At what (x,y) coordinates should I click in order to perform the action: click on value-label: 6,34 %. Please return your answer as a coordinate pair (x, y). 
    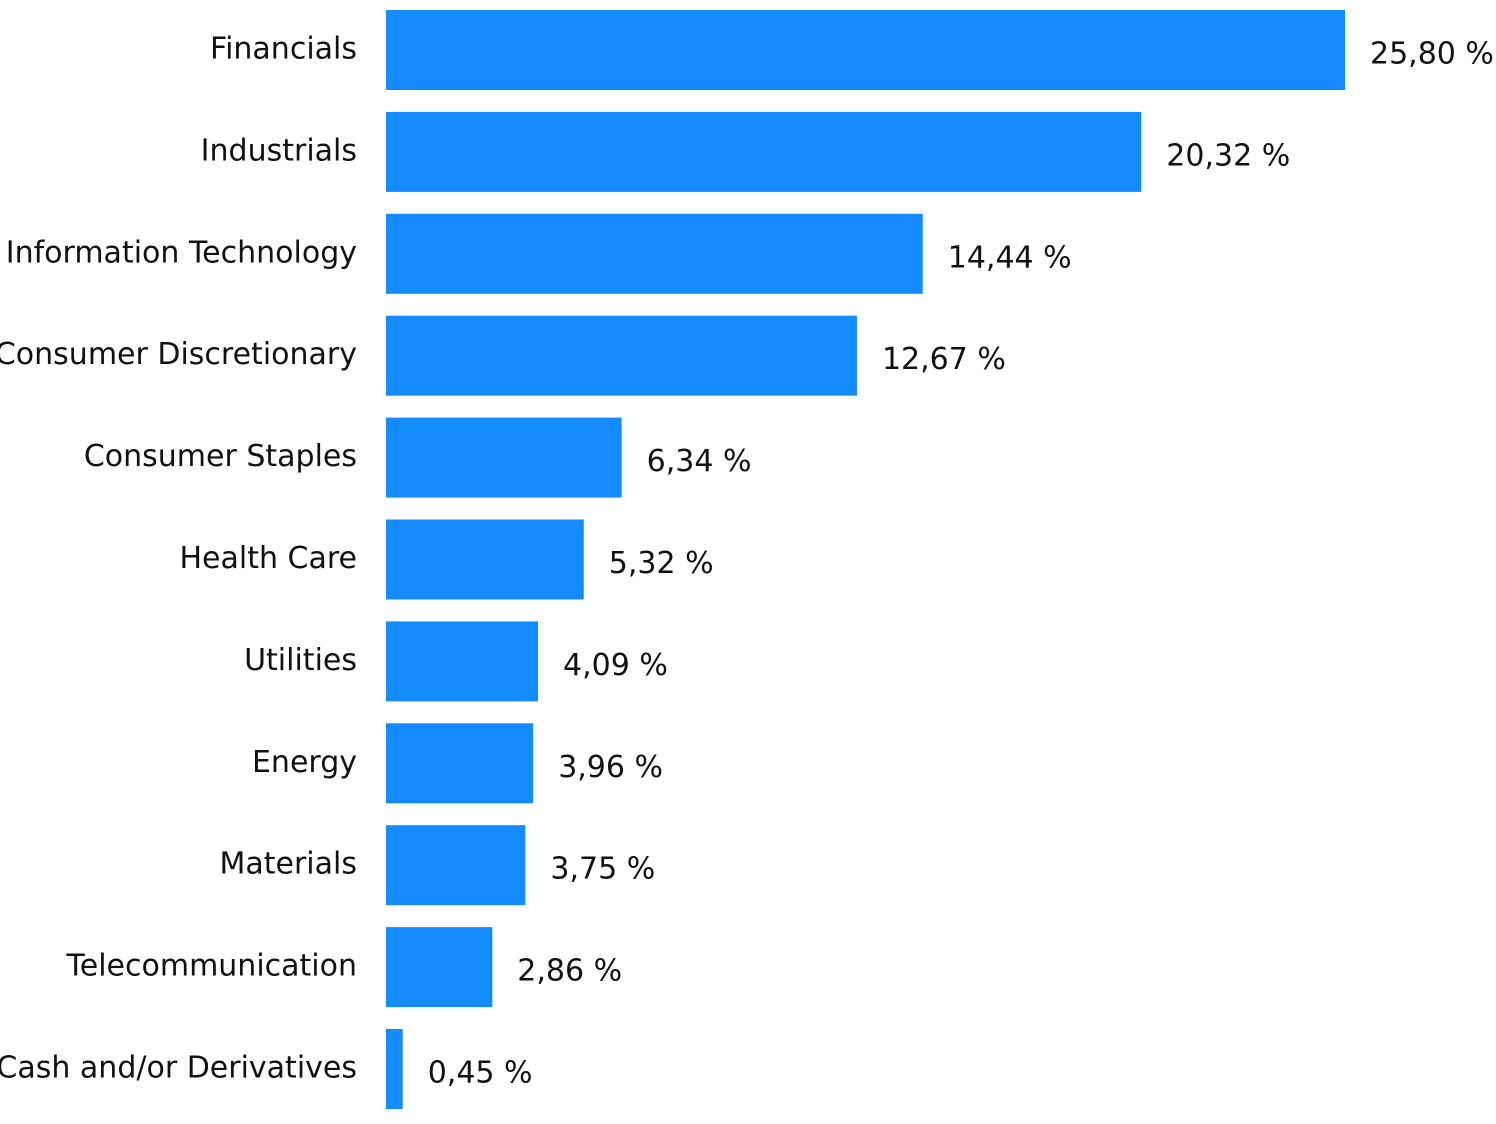
    Looking at the image, I should click on (699, 461).